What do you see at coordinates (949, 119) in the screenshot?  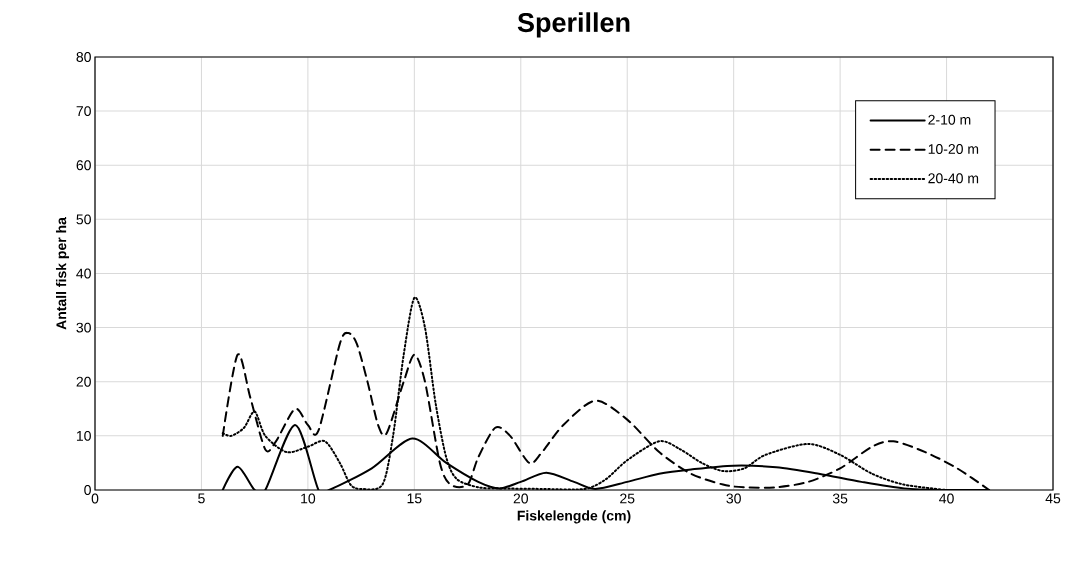 I see `legend-label: 2-10 m` at bounding box center [949, 119].